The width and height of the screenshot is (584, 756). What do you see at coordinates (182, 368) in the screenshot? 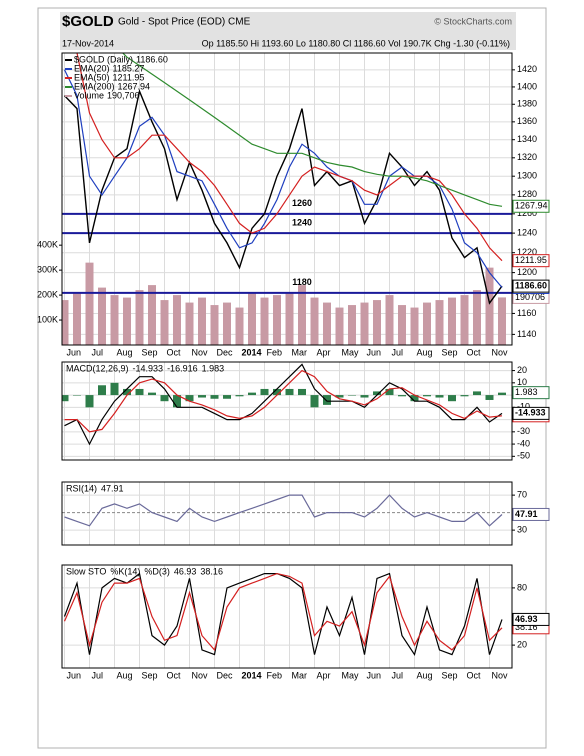
I see `legend-value: -16.916` at bounding box center [182, 368].